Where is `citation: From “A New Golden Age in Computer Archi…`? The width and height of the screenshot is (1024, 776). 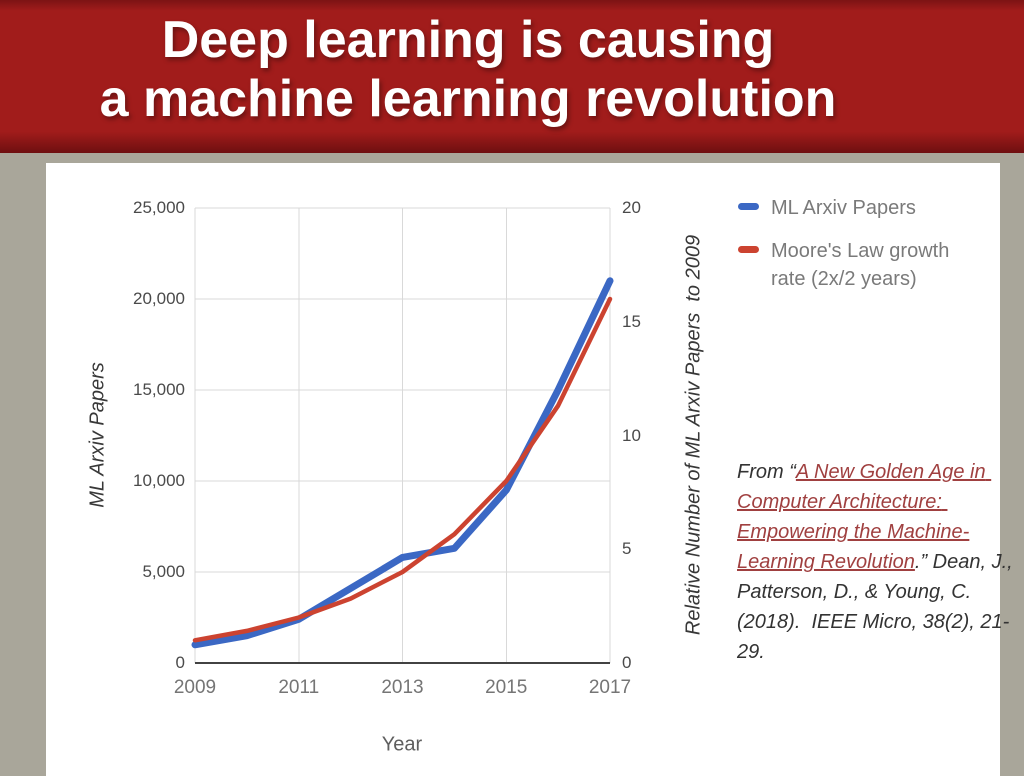
citation: From “A New Golden Age in Computer Archi… is located at coordinates (878, 562).